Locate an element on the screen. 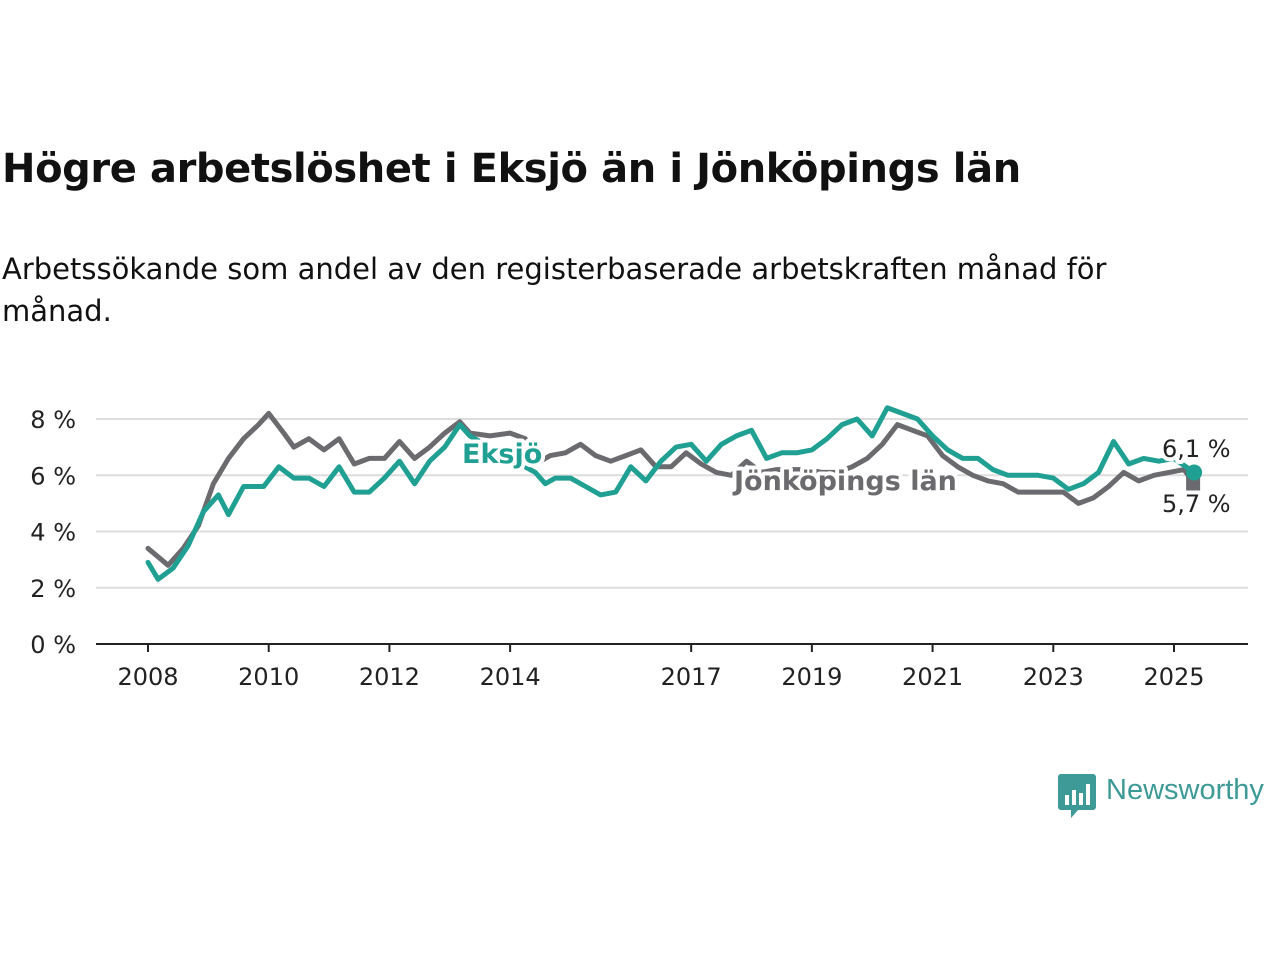  end-value-label-eksjo: 6,1 % is located at coordinates (1196, 449).